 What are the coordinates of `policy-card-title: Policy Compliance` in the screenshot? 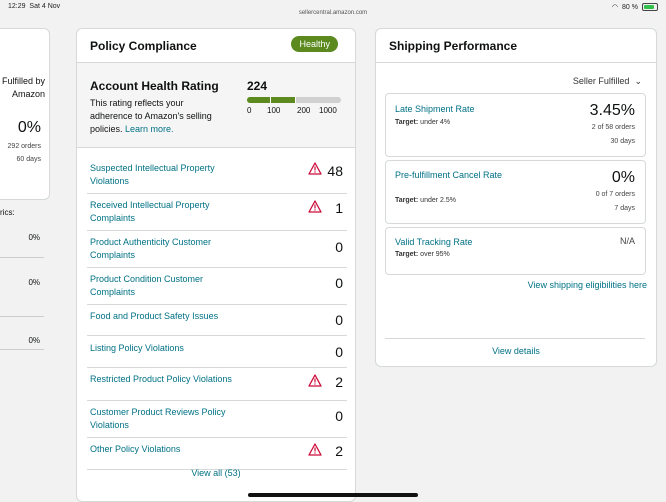 It's located at (143, 46).